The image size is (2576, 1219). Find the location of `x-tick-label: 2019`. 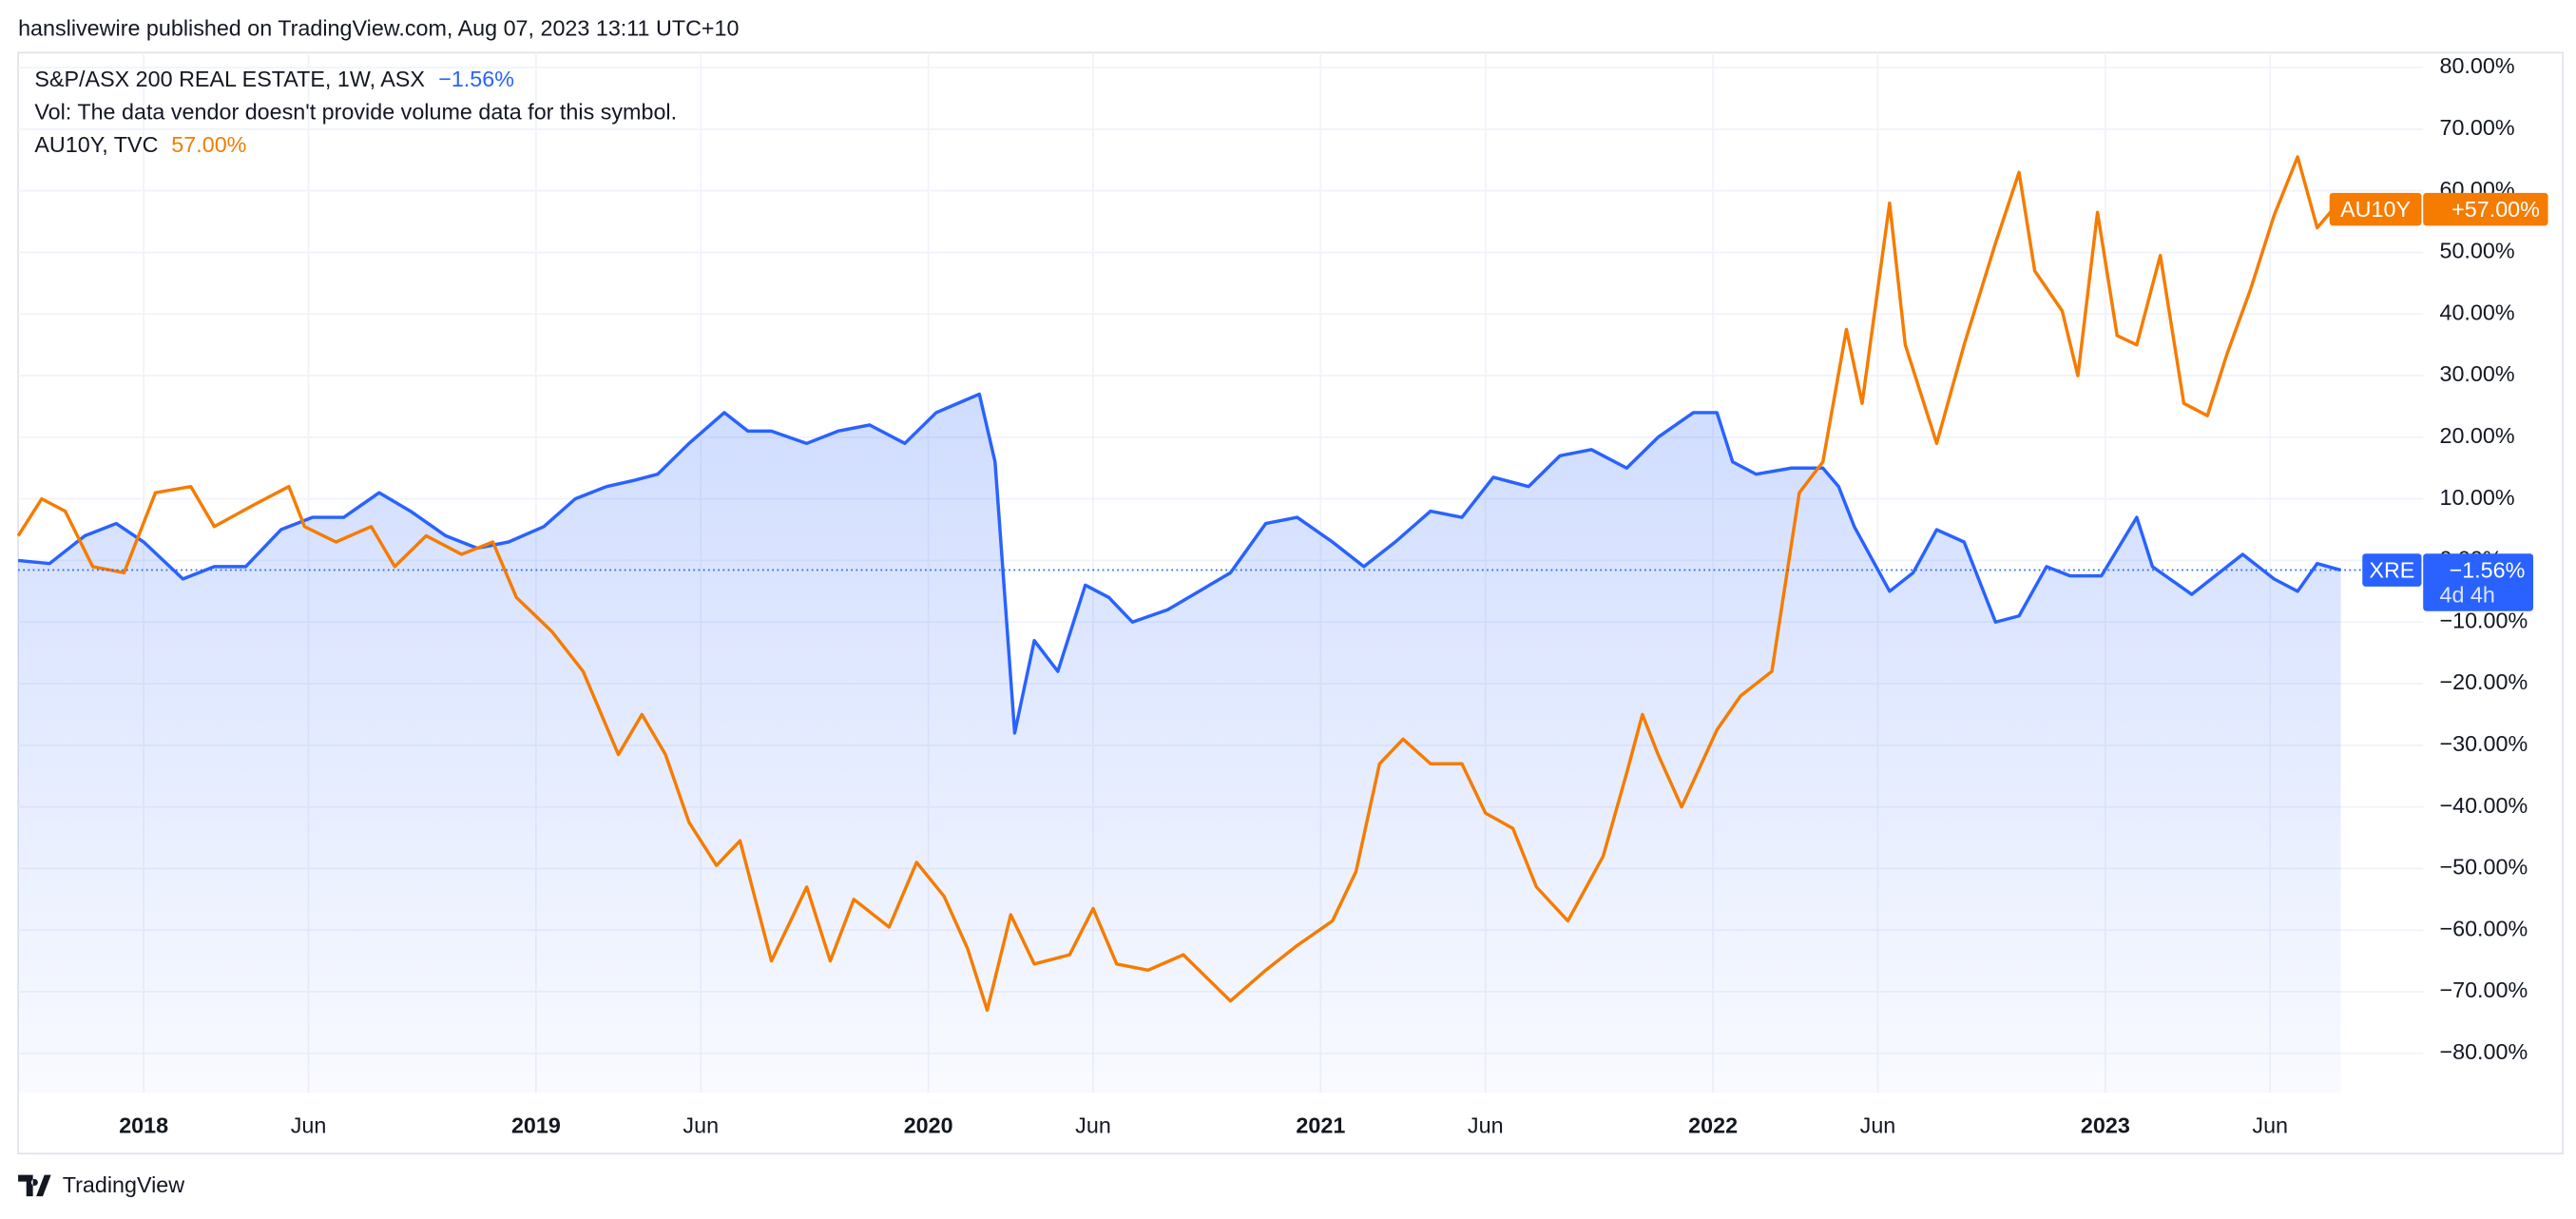

x-tick-label: 2019 is located at coordinates (536, 1126).